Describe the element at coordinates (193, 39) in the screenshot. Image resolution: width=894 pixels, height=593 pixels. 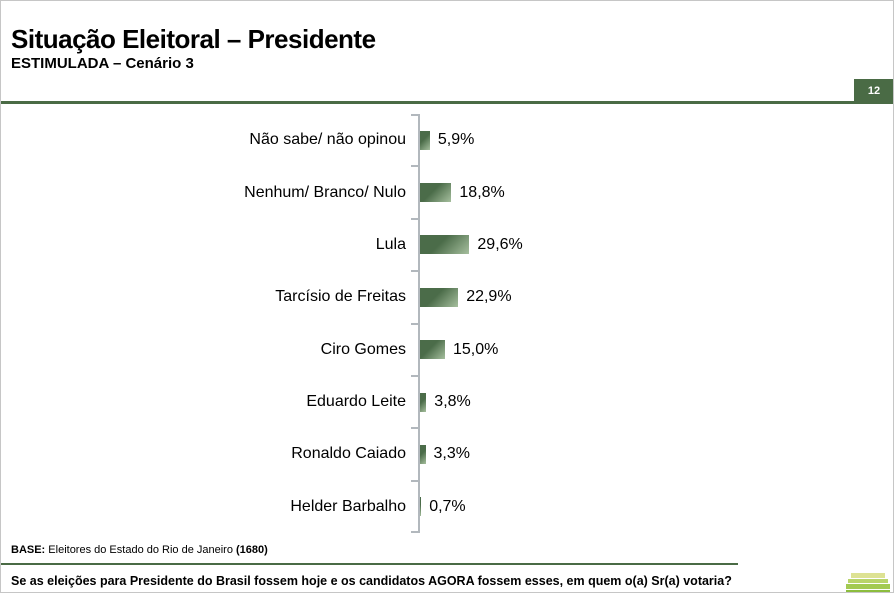
I see `page-title: Situação Eleitoral – Presidente` at that location.